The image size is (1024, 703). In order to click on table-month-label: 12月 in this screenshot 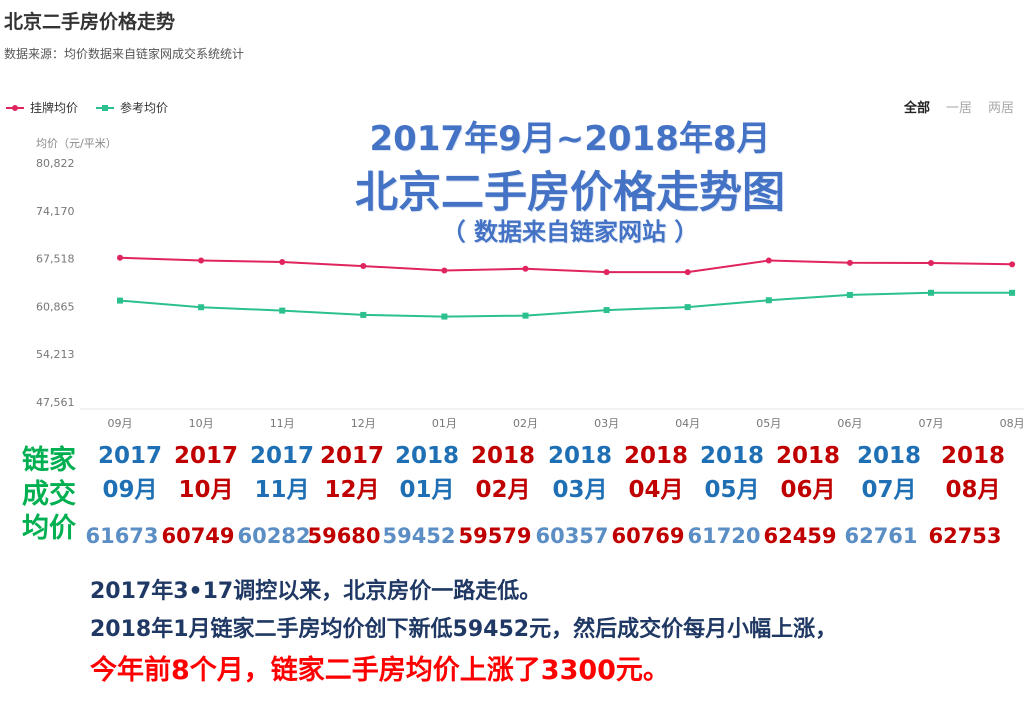, I will do `click(352, 490)`.